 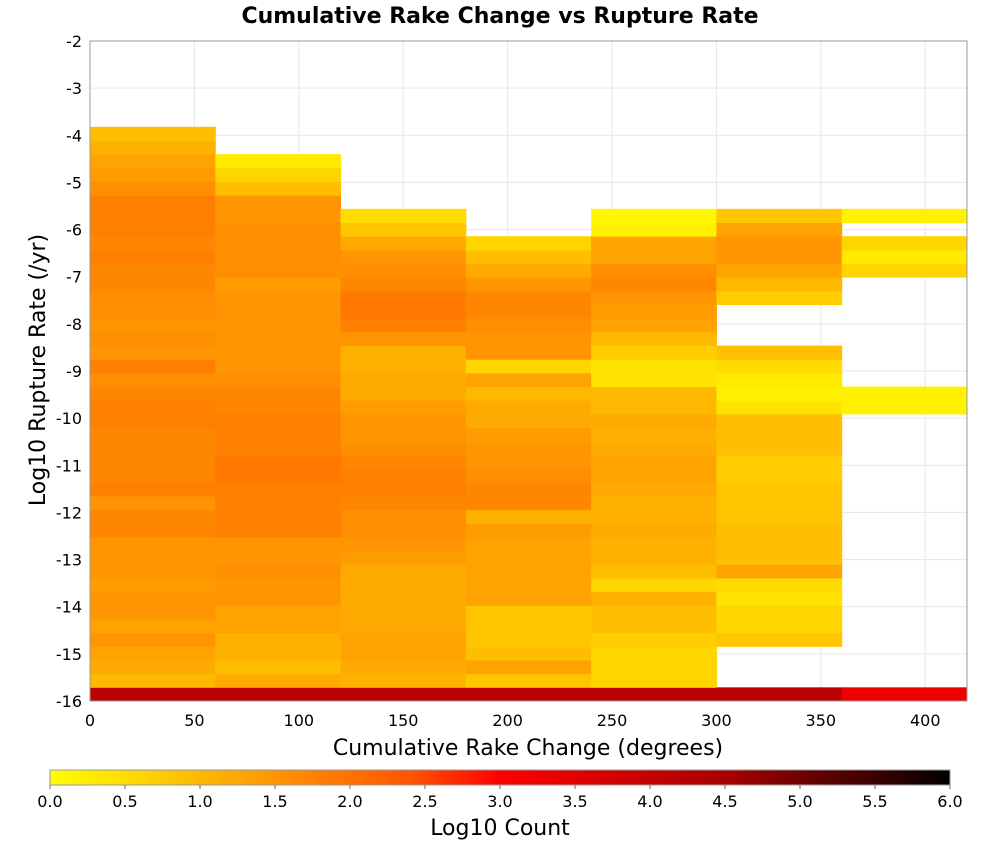 What do you see at coordinates (69, 512) in the screenshot?
I see `y-tick-label: -12` at bounding box center [69, 512].